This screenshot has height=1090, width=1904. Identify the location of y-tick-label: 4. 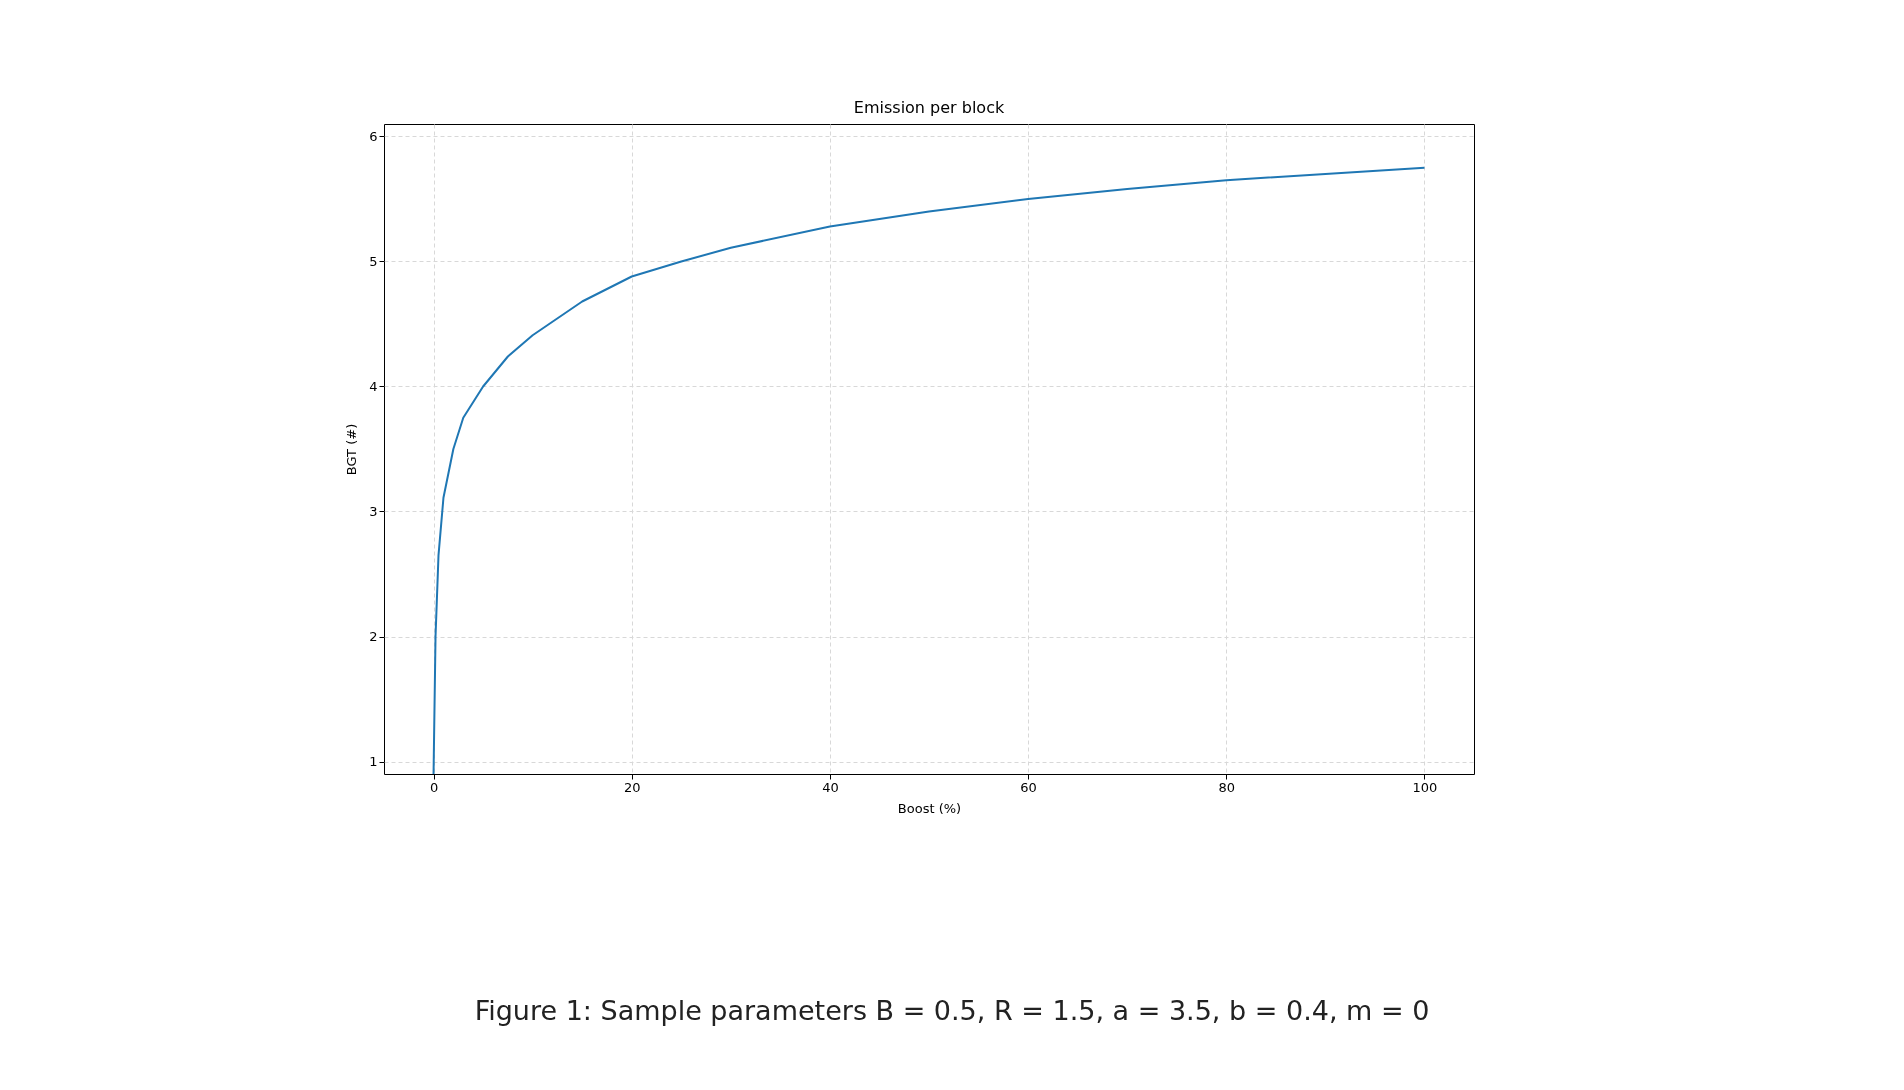
(373, 386).